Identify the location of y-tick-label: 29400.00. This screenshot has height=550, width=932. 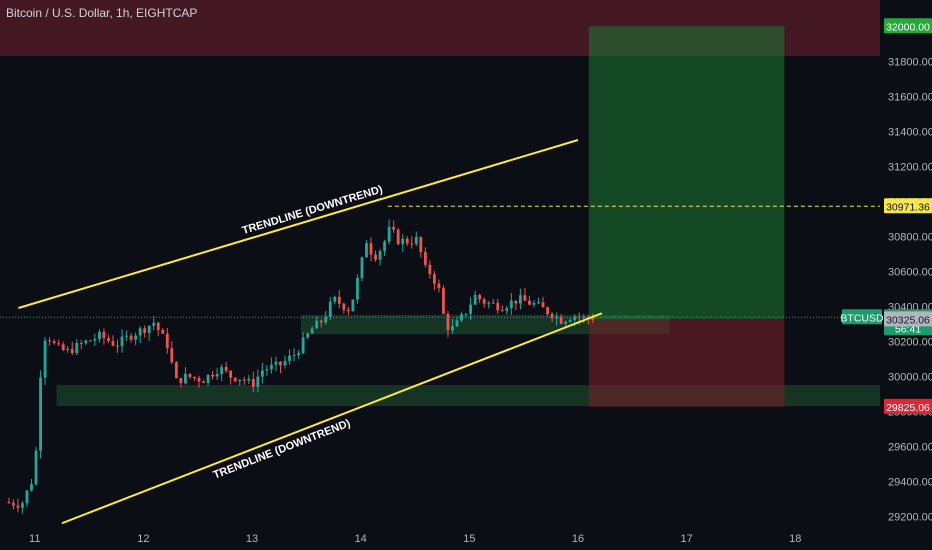
(910, 482).